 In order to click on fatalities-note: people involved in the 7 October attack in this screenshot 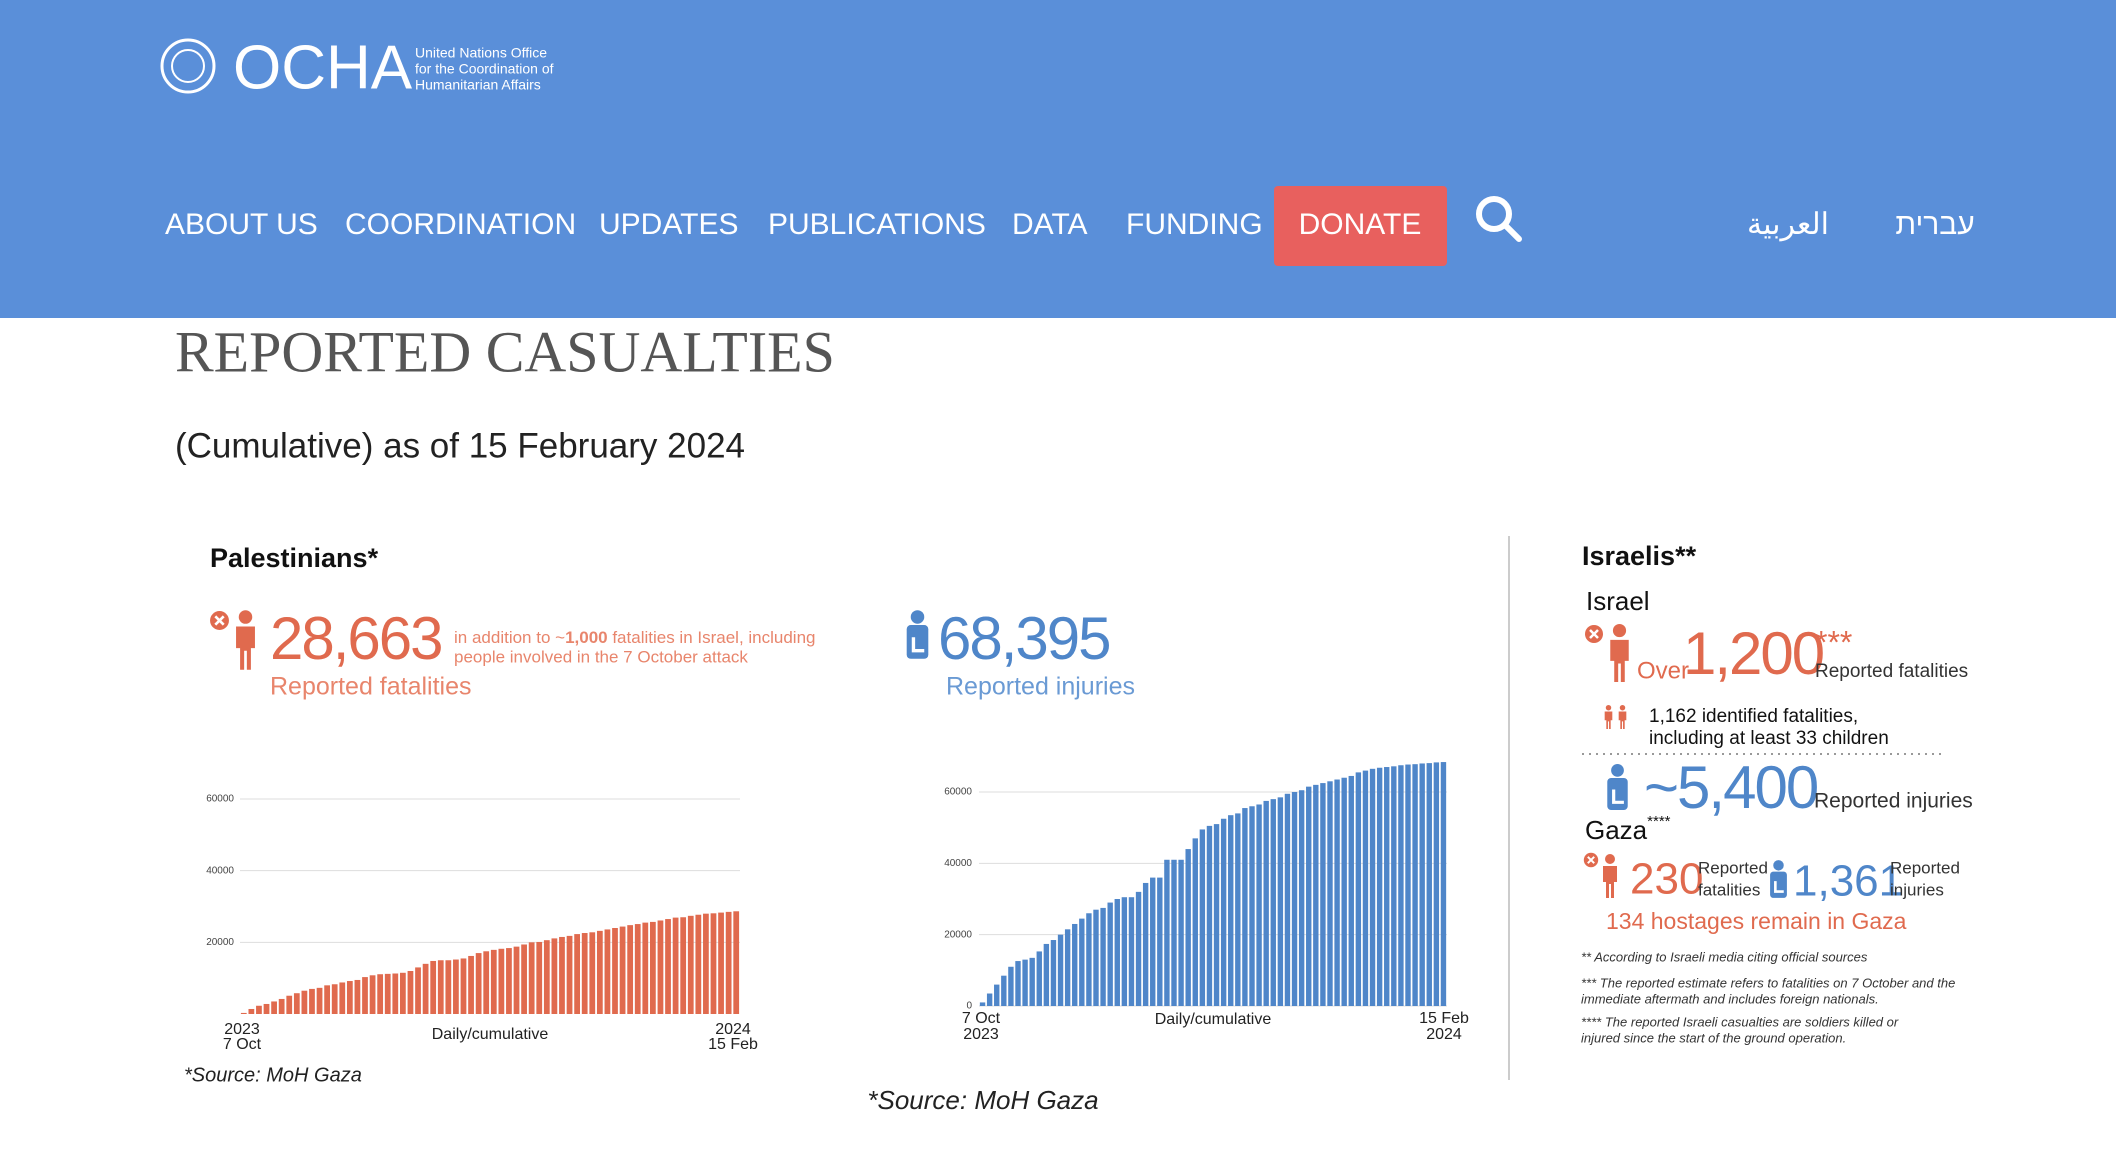, I will do `click(601, 656)`.